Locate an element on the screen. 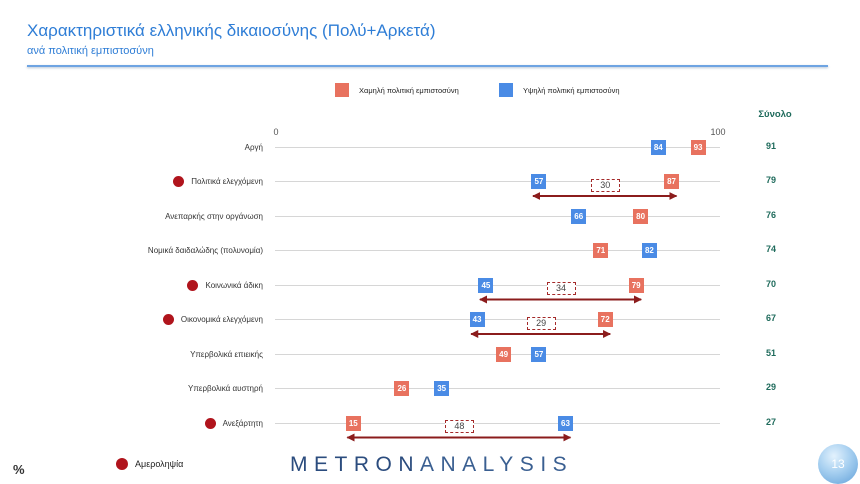 The height and width of the screenshot is (484, 860). x-tick-label: 100 is located at coordinates (718, 132).